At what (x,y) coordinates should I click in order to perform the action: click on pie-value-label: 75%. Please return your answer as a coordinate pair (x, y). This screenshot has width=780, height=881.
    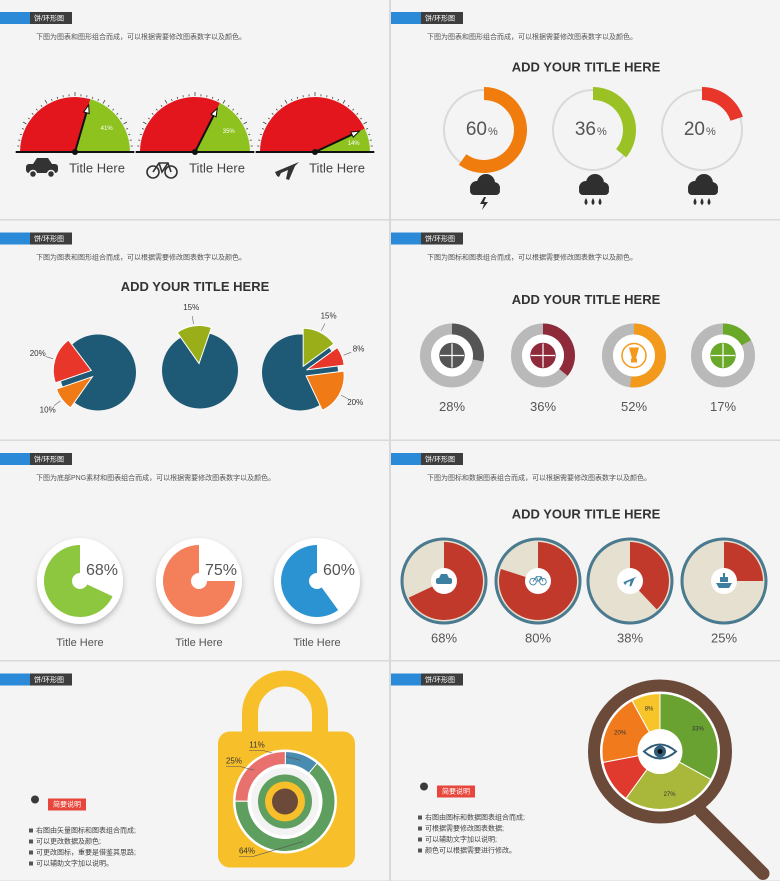
    Looking at the image, I should click on (221, 570).